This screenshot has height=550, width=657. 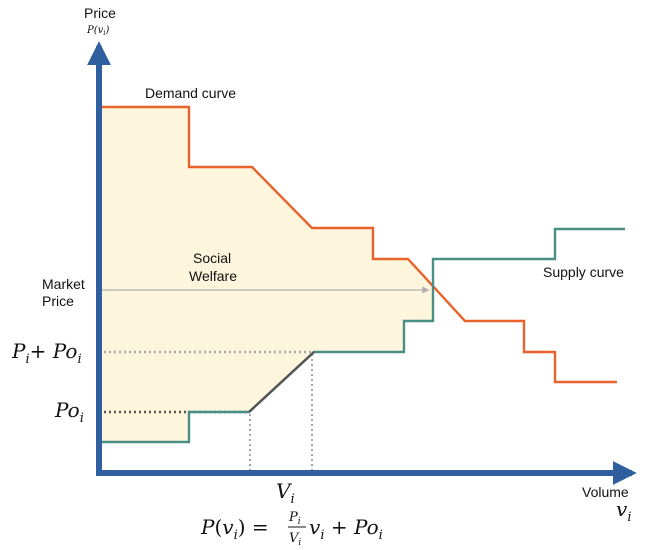 What do you see at coordinates (234, 529) in the screenshot?
I see `svg-text: P(vi) =` at bounding box center [234, 529].